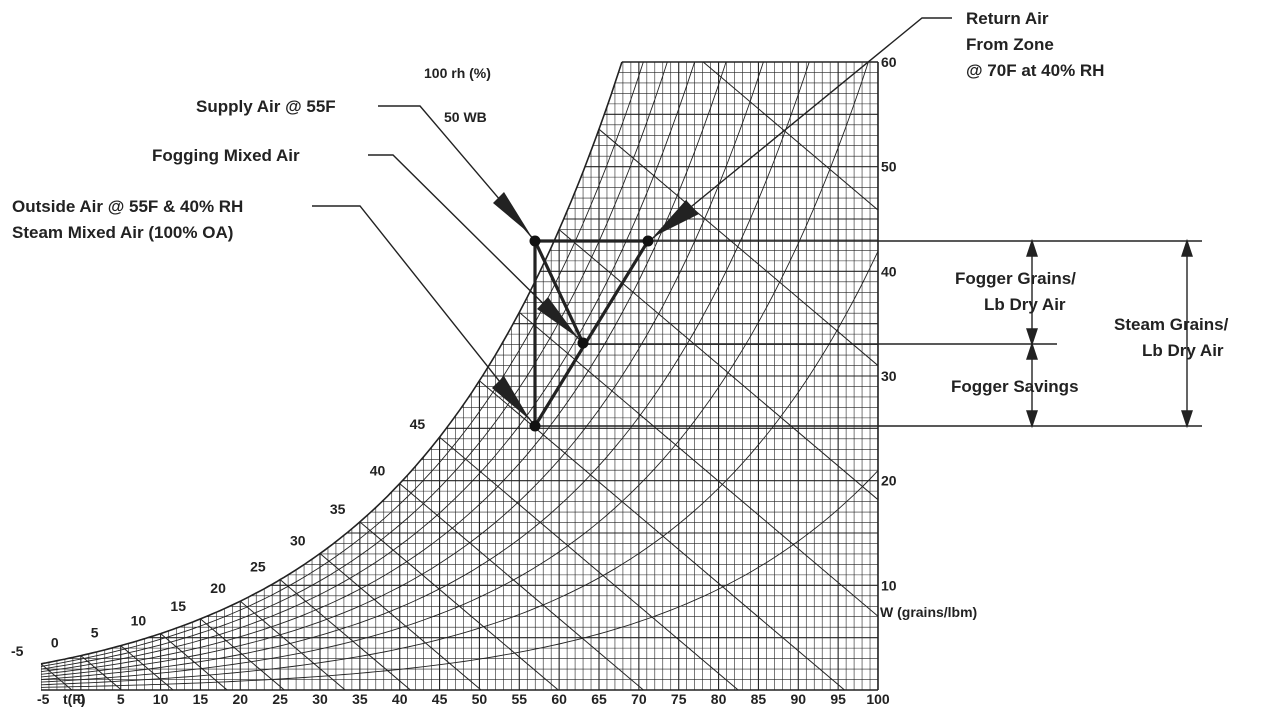 The image size is (1262, 707). Describe the element at coordinates (360, 699) in the screenshot. I see `x-tick-label: 35` at that location.